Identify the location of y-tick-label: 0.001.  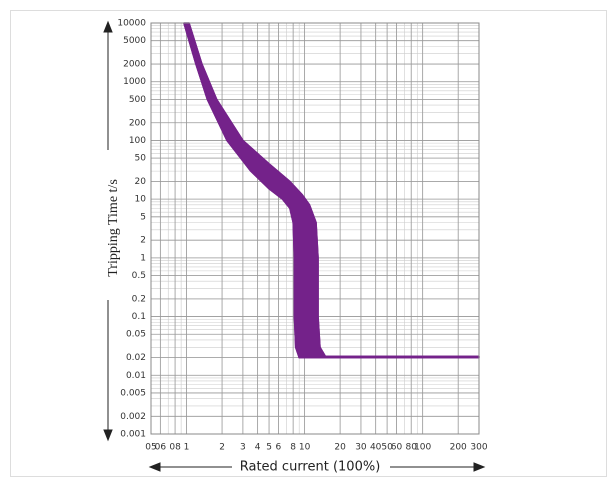
(133, 435).